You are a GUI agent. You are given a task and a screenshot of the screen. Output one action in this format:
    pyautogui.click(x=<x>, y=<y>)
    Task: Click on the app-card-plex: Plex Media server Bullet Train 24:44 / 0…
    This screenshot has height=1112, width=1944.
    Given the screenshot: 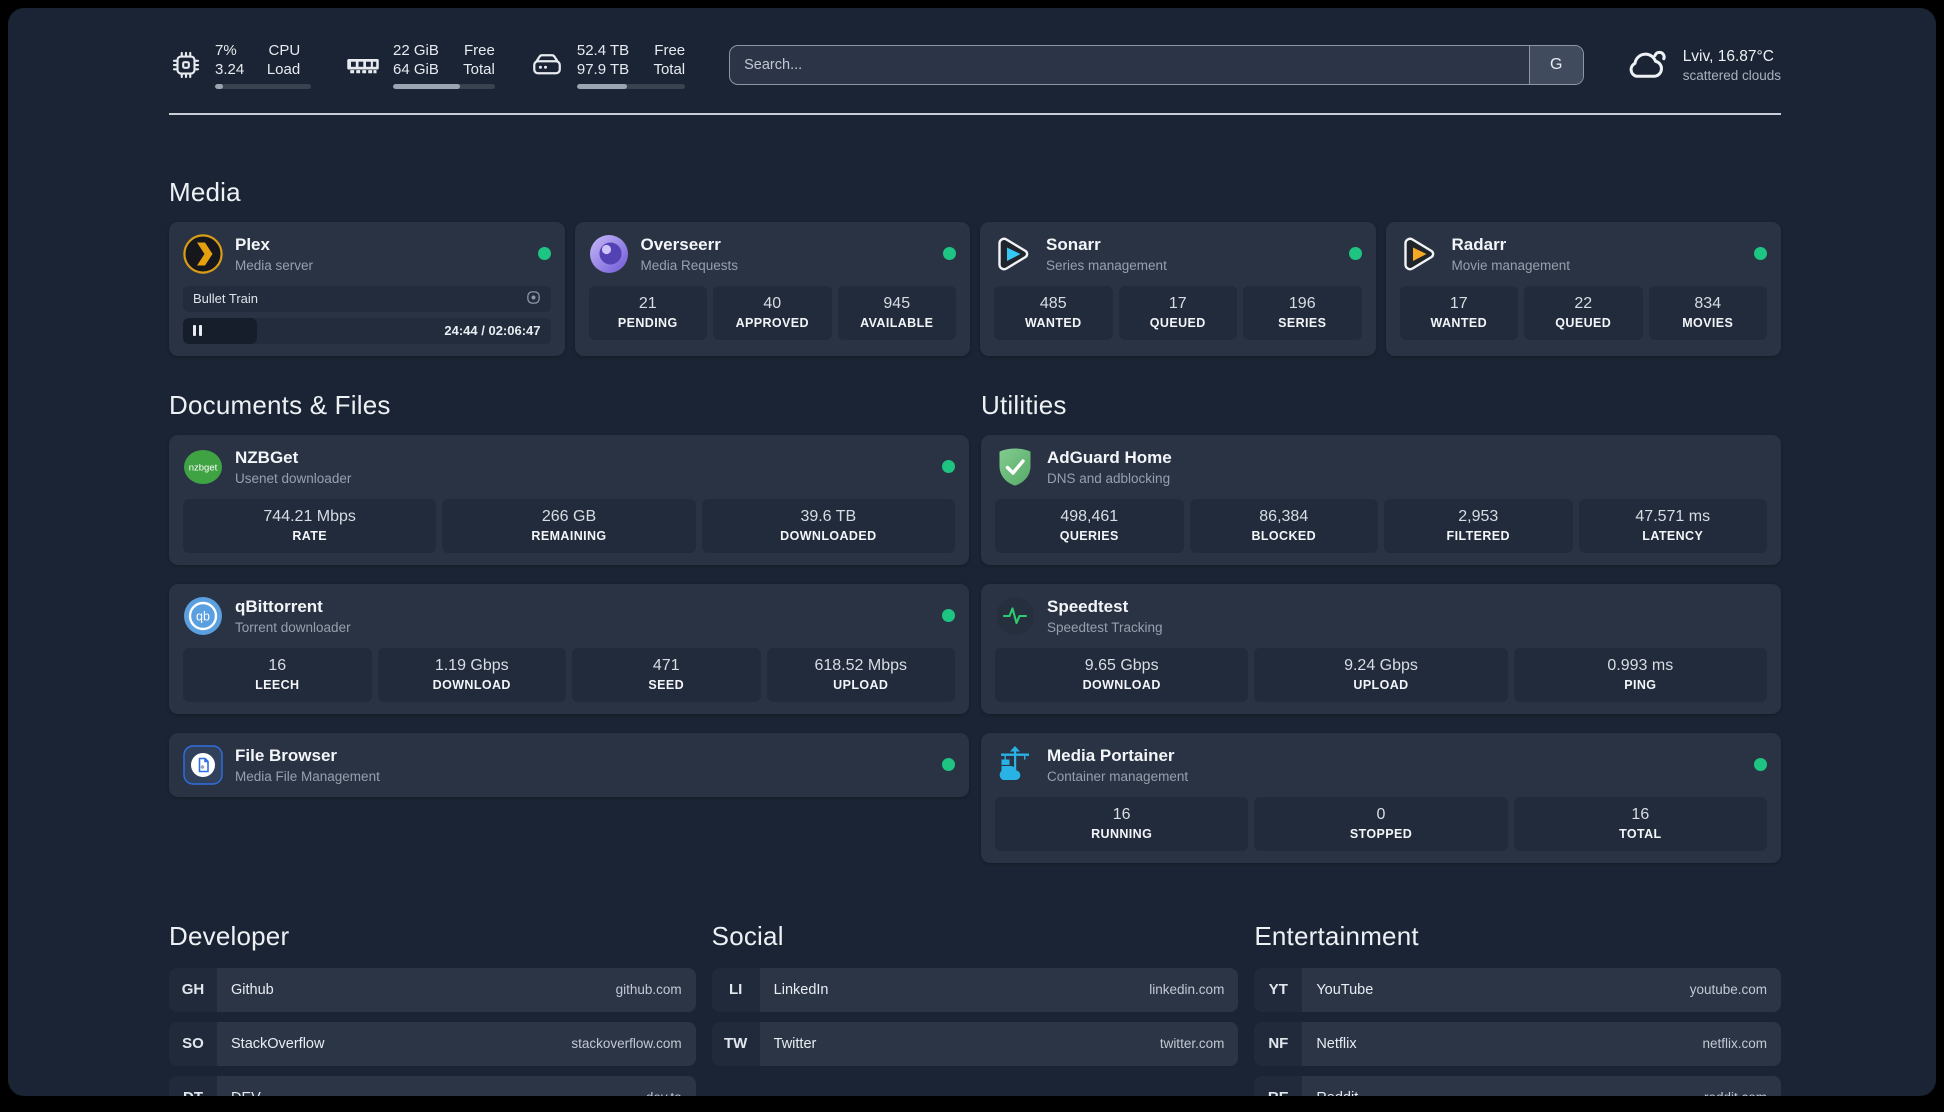 What is the action you would take?
    pyautogui.click(x=367, y=288)
    